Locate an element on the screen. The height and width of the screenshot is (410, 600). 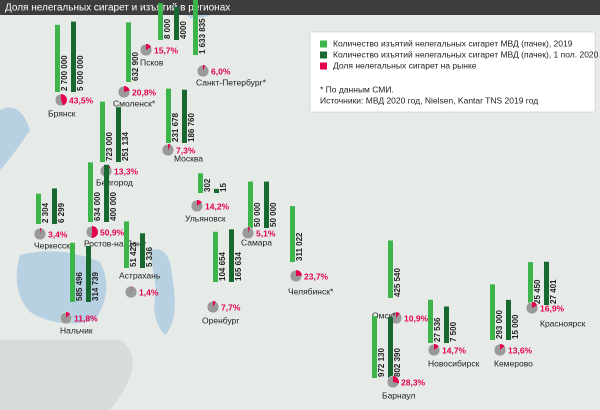
note: * По данным СМИ. is located at coordinates (357, 89).